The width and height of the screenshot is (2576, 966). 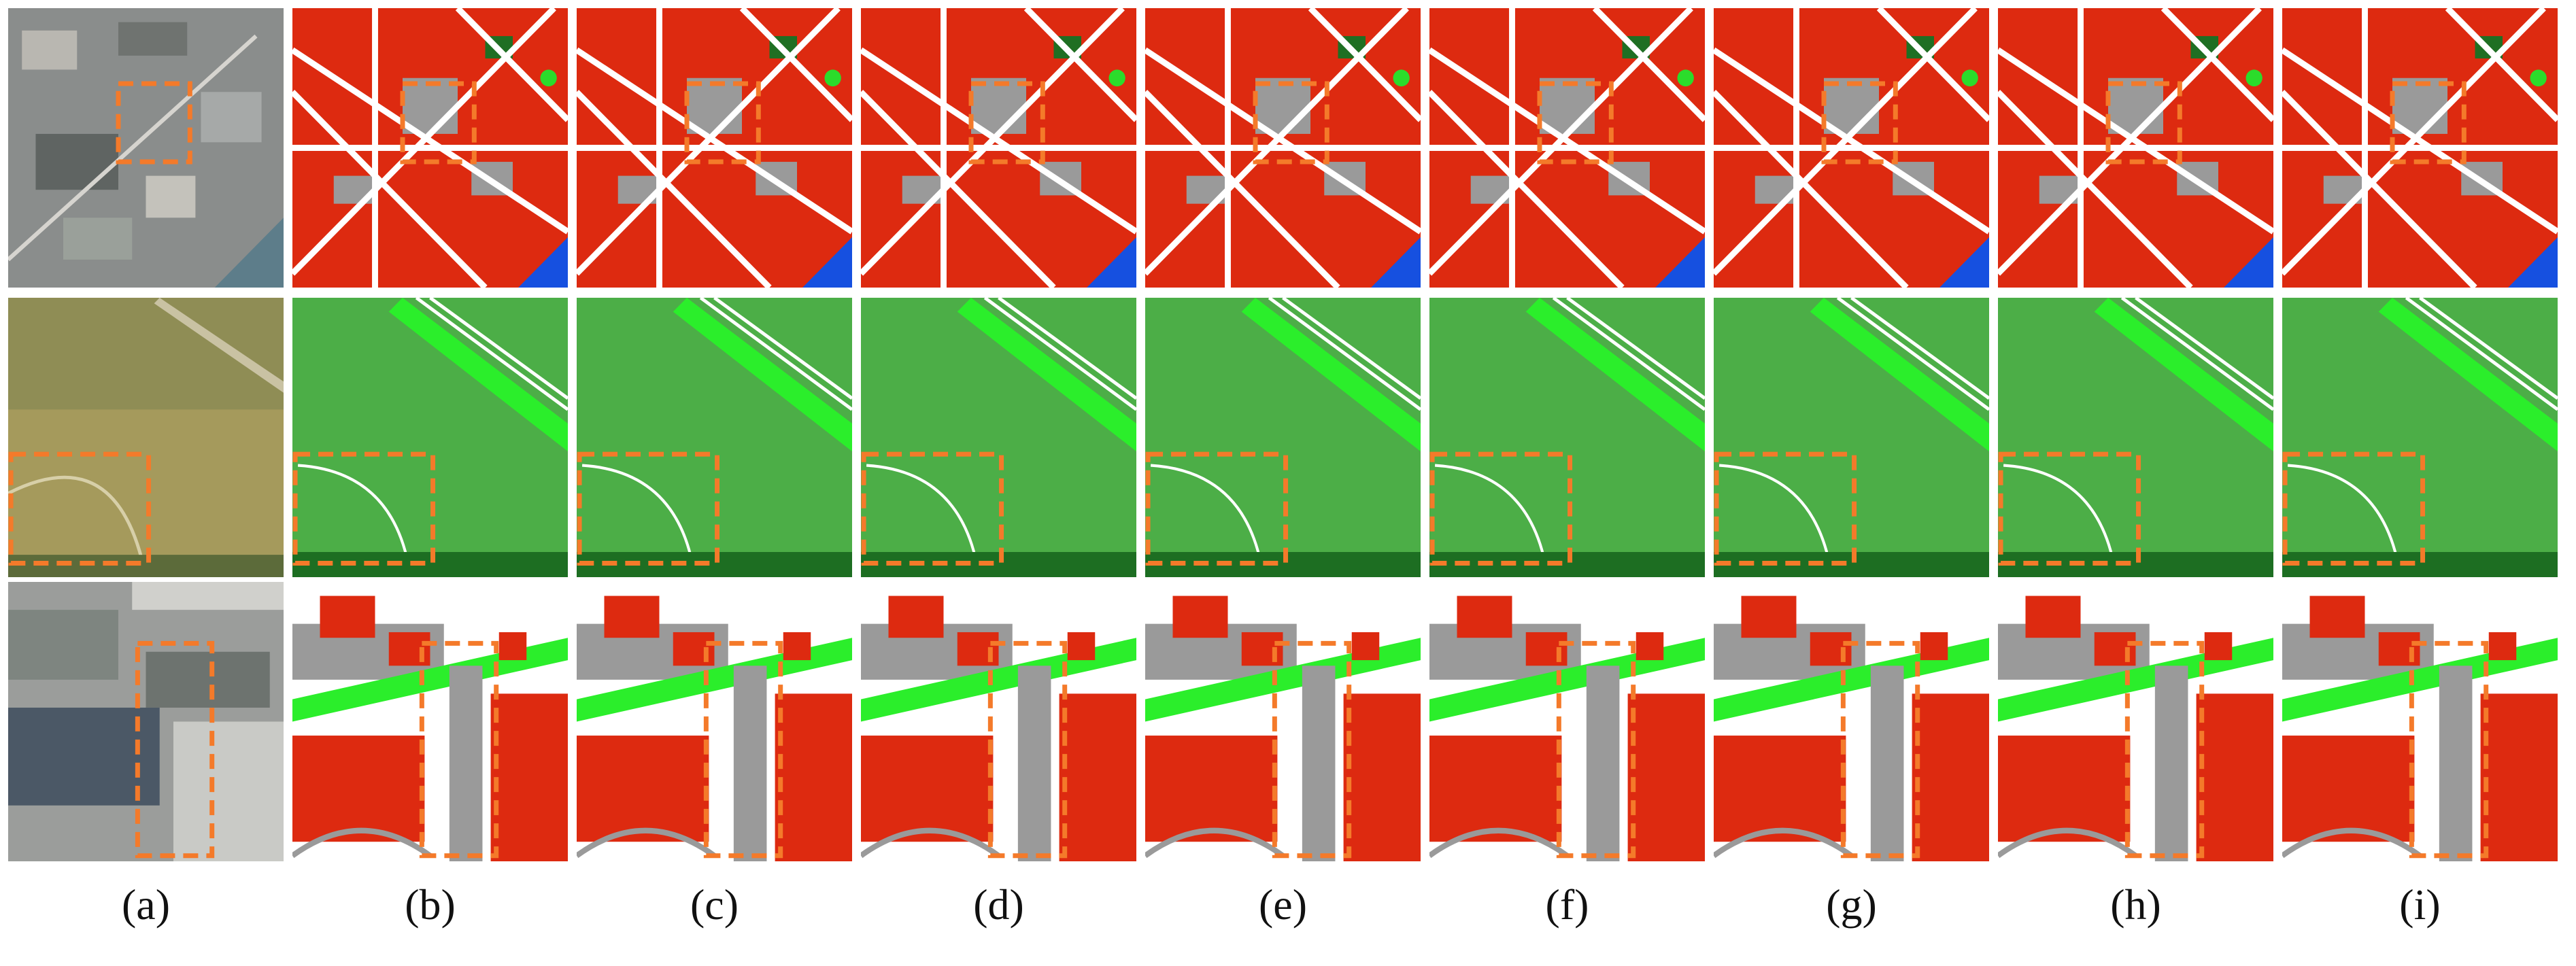 I want to click on panel-label: (g), so click(x=1851, y=904).